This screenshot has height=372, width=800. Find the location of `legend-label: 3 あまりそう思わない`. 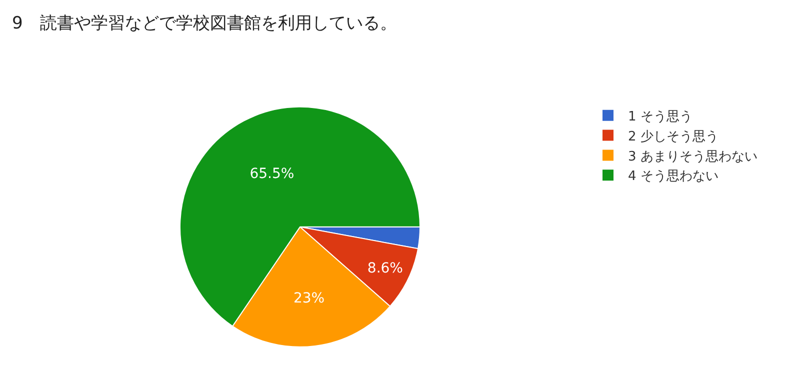

legend-label: 3 あまりそう思わない is located at coordinates (693, 156).